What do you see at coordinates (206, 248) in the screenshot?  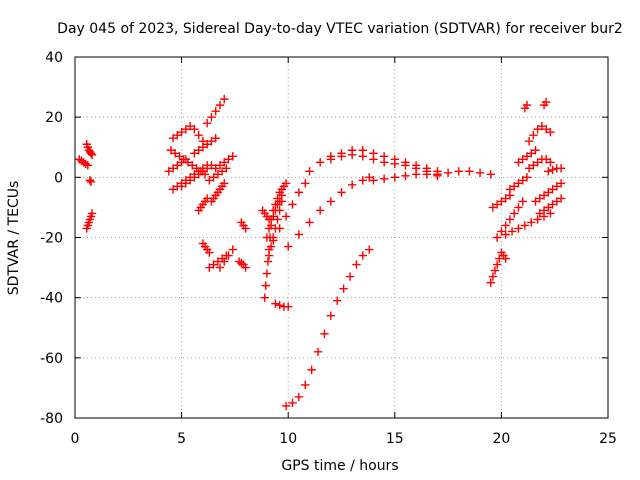 I see `series-arc-b1` at bounding box center [206, 248].